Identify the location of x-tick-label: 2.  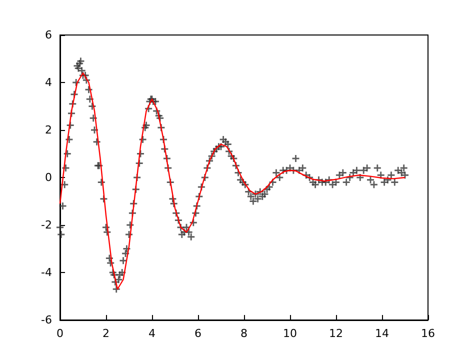
(106, 333).